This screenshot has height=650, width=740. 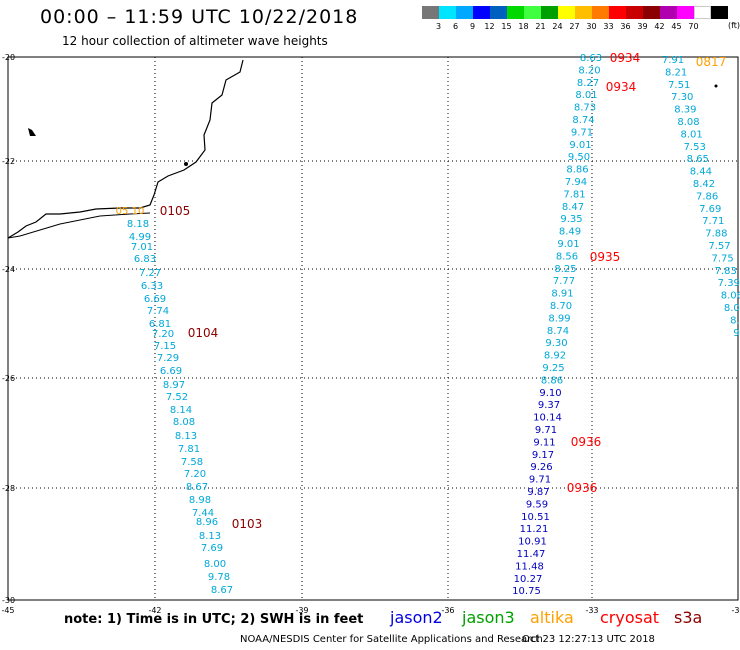 I want to click on track-3-value: 7.71, so click(x=713, y=221).